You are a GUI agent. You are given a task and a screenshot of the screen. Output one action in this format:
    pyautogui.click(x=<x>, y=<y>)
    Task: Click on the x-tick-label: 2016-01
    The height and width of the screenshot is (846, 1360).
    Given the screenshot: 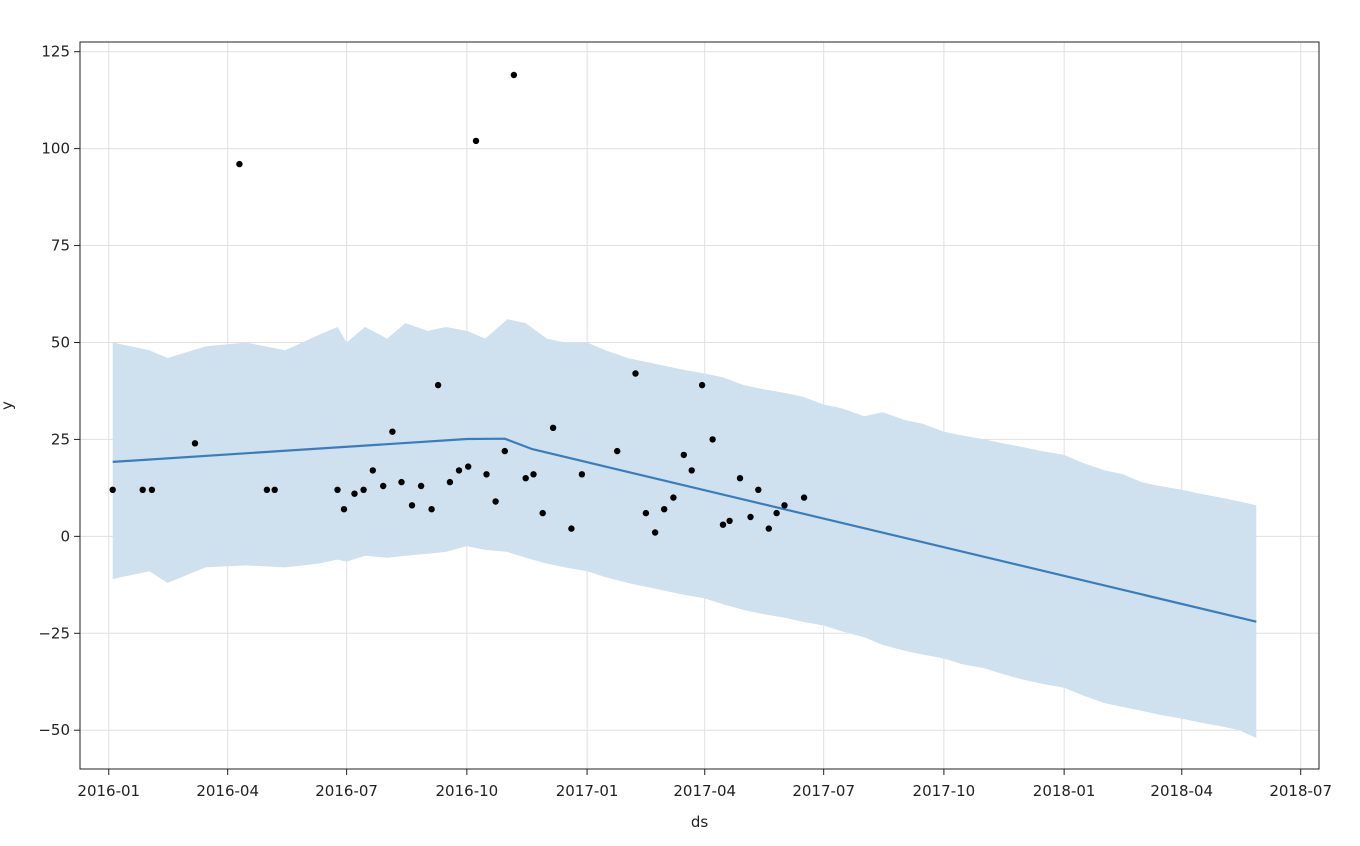 What is the action you would take?
    pyautogui.click(x=108, y=791)
    